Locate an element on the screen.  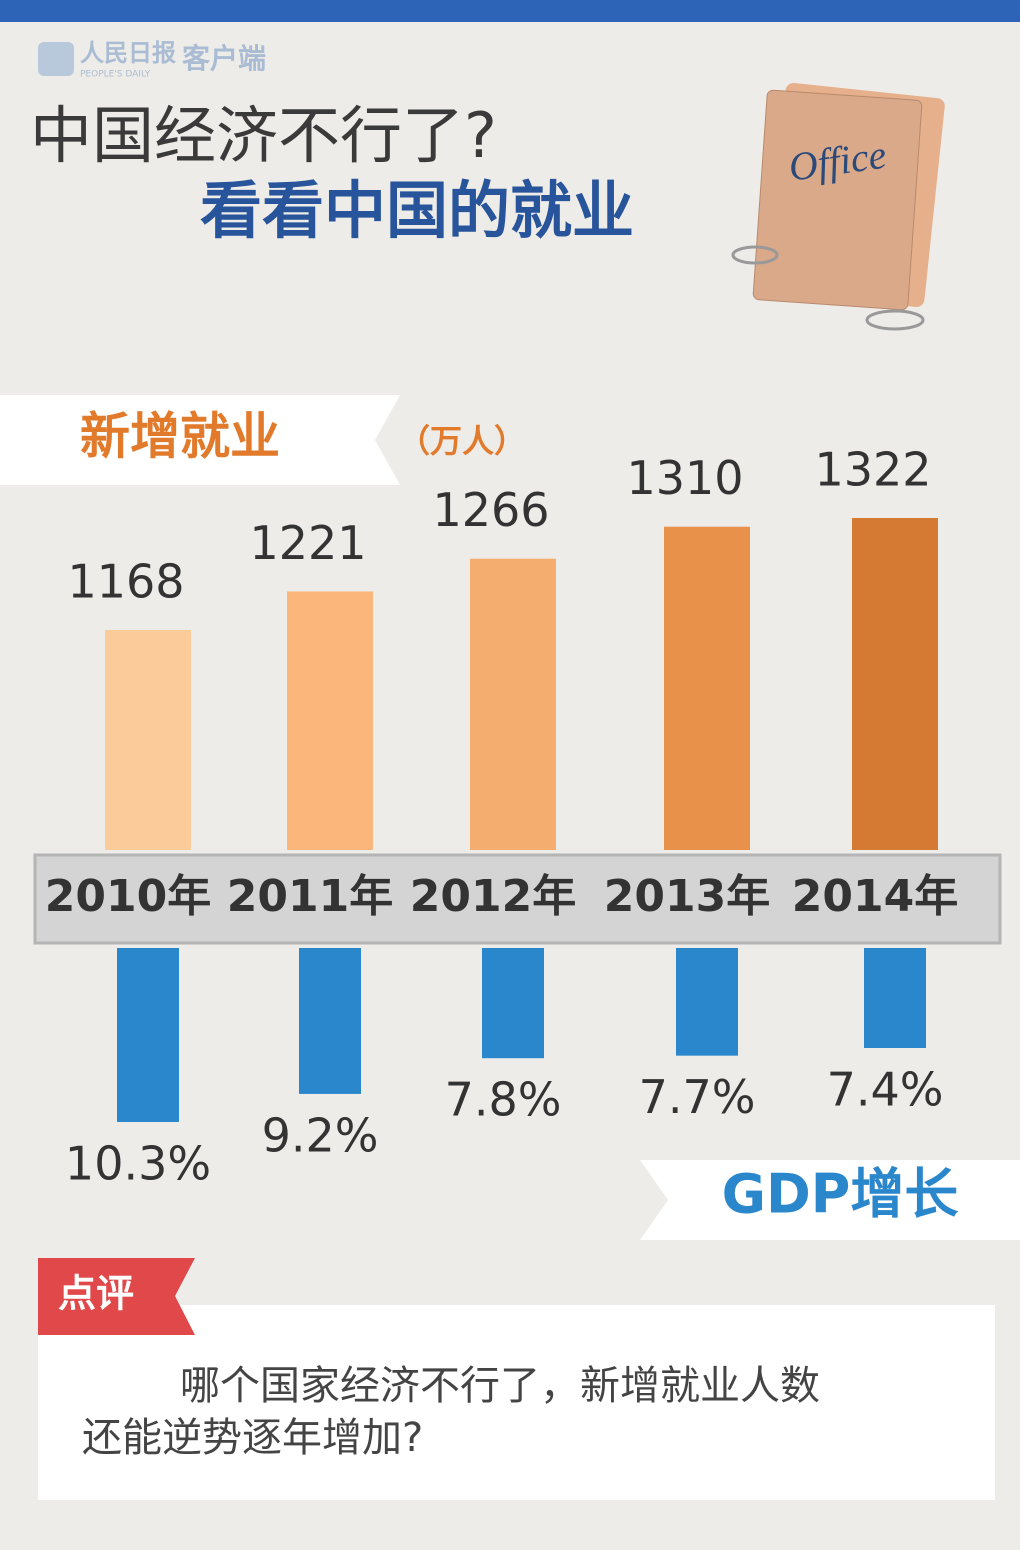
logo-suffix: 客户端 is located at coordinates (224, 58).